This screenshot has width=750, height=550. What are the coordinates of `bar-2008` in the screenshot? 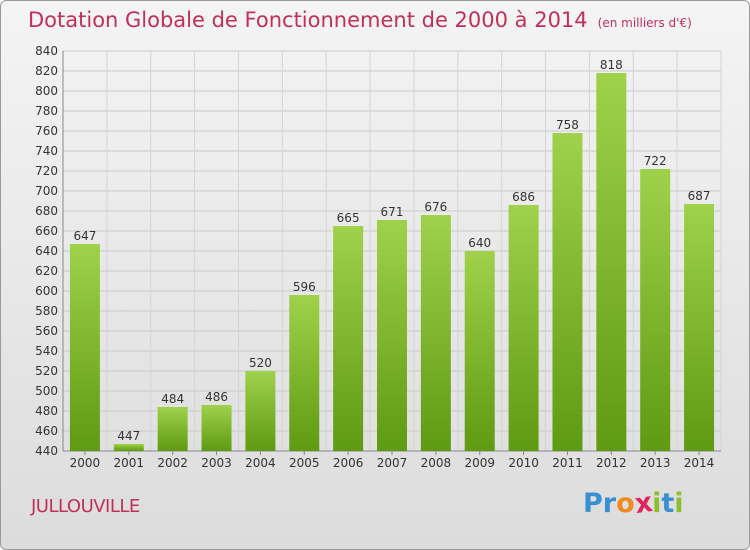 It's located at (435, 333).